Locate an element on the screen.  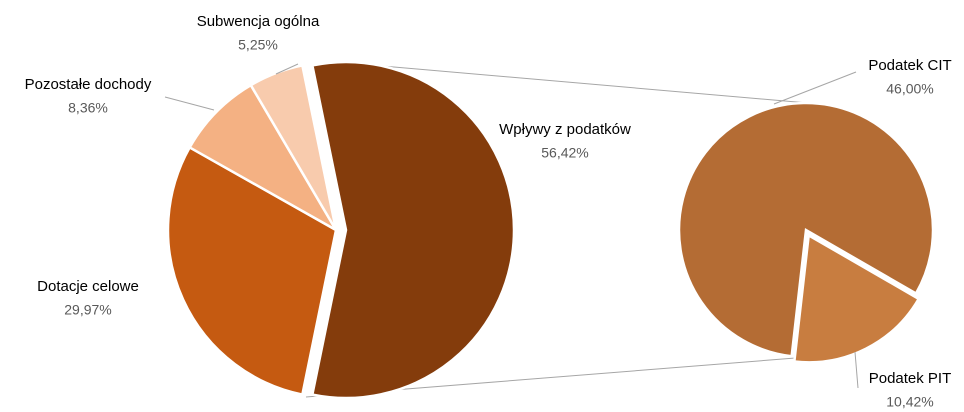
slice-name: Subwencja ogólna is located at coordinates (258, 21).